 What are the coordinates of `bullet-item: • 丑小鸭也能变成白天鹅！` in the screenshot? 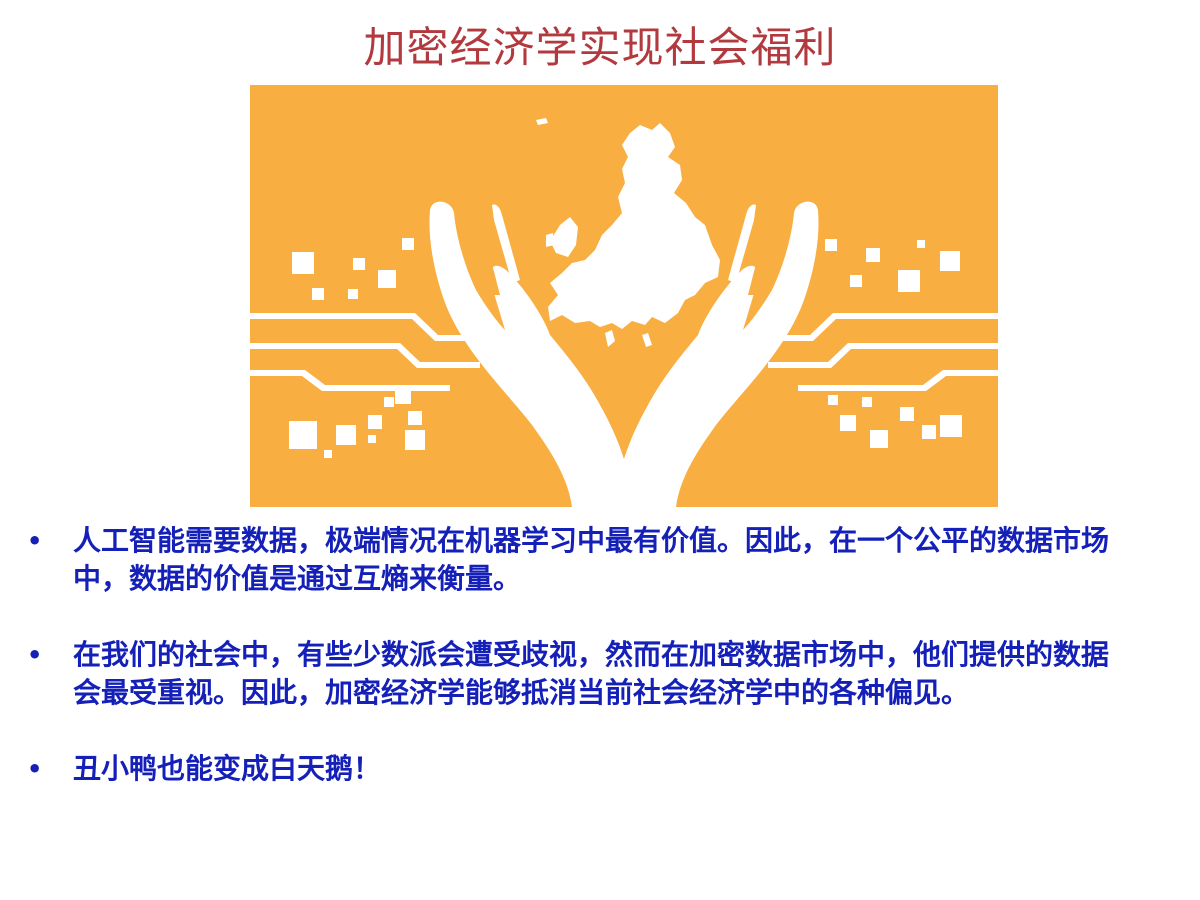 It's located at (600, 769).